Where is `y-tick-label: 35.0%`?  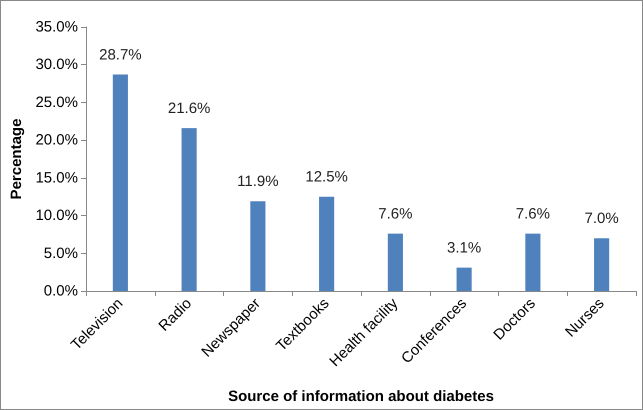 y-tick-label: 35.0% is located at coordinates (56, 27).